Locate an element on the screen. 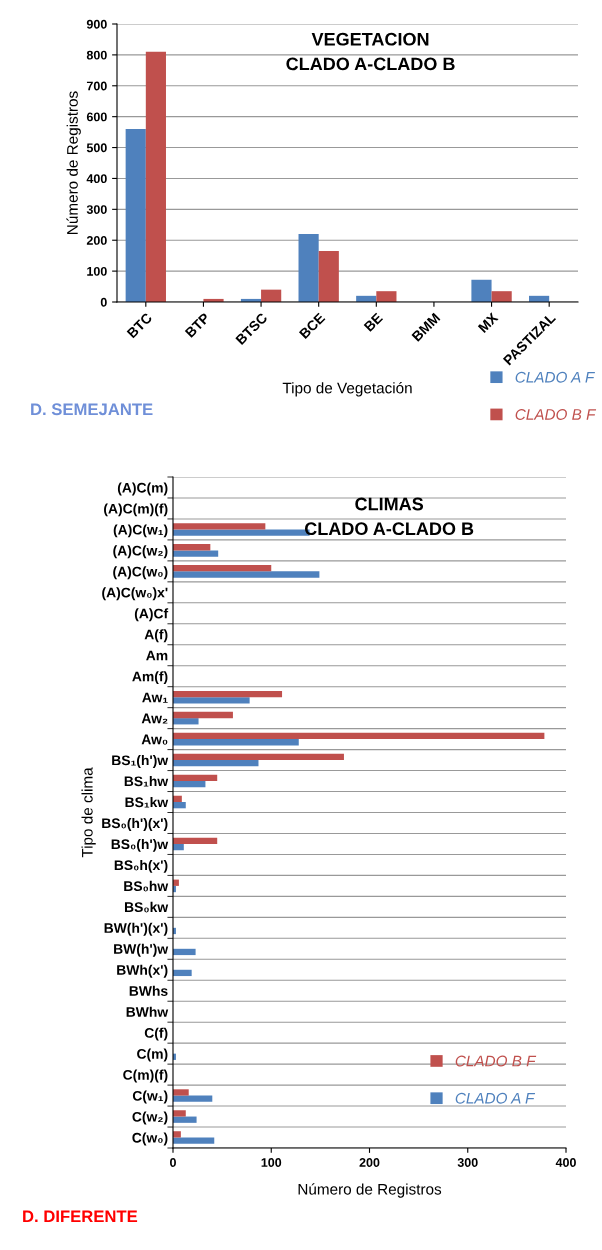  y-tick-label: Aw₂ is located at coordinates (154, 718).